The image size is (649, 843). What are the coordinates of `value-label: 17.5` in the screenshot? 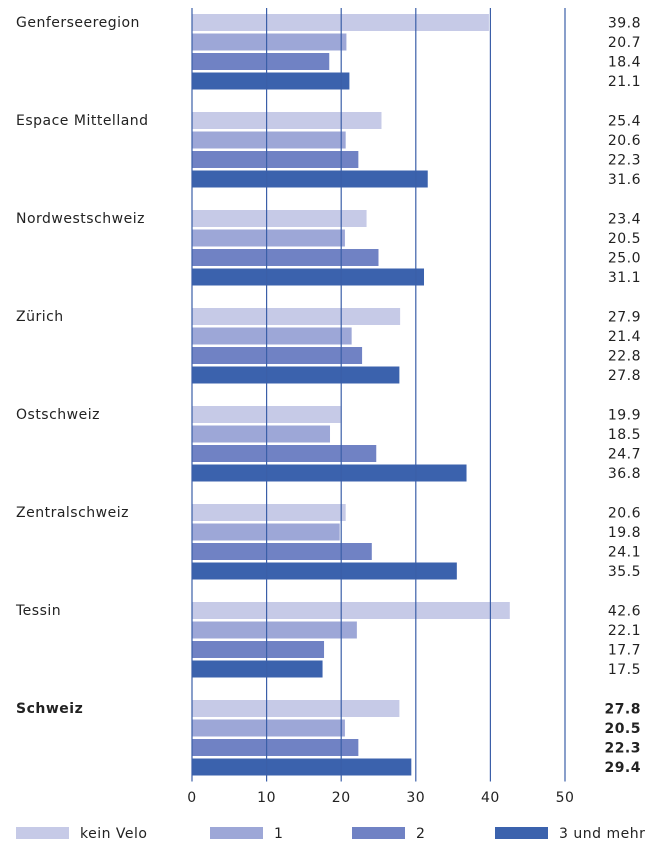 It's located at (624, 670).